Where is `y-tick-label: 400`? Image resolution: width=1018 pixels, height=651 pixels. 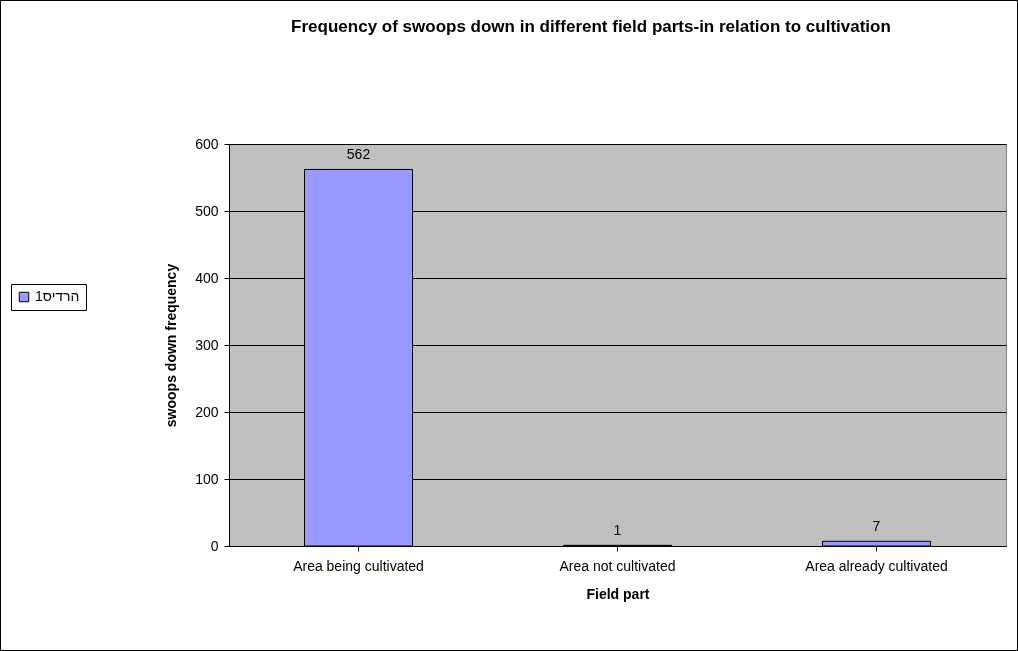 y-tick-label: 400 is located at coordinates (207, 277).